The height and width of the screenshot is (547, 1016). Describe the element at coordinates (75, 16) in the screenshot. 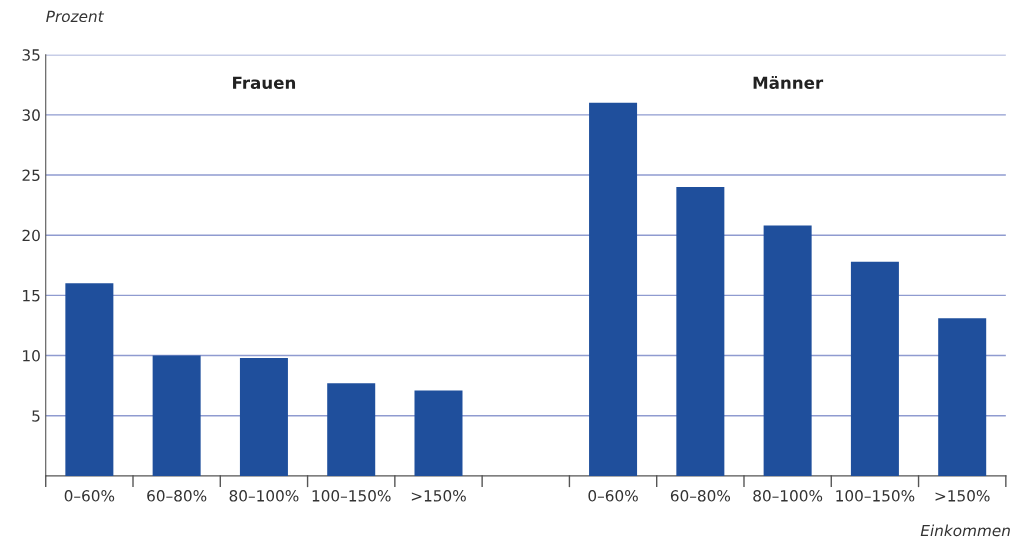

I see `y-axis-title: Prozent` at that location.